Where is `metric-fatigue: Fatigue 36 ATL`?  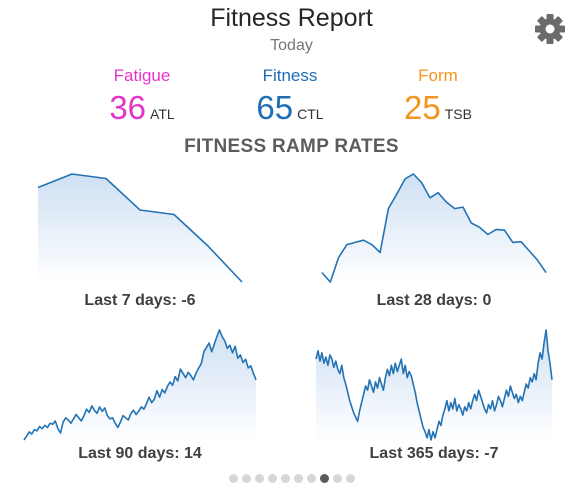
metric-fatigue: Fatigue 36 ATL is located at coordinates (142, 96).